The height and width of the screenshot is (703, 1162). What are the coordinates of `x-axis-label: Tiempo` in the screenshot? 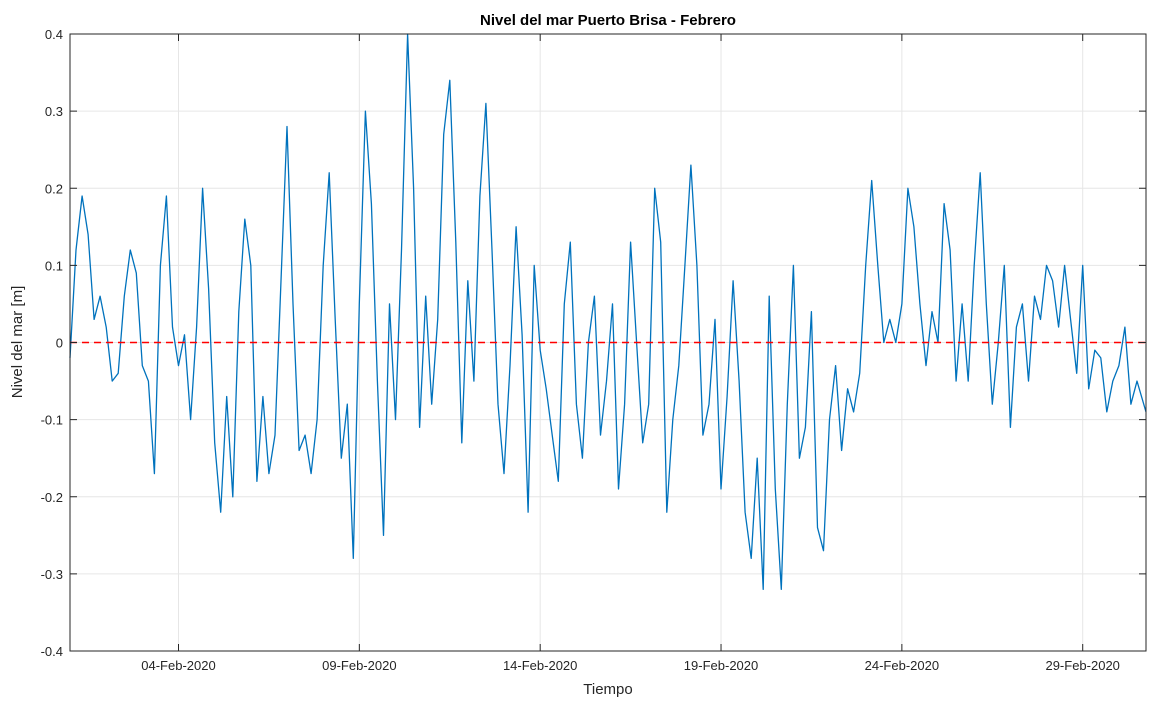 It's located at (607, 689).